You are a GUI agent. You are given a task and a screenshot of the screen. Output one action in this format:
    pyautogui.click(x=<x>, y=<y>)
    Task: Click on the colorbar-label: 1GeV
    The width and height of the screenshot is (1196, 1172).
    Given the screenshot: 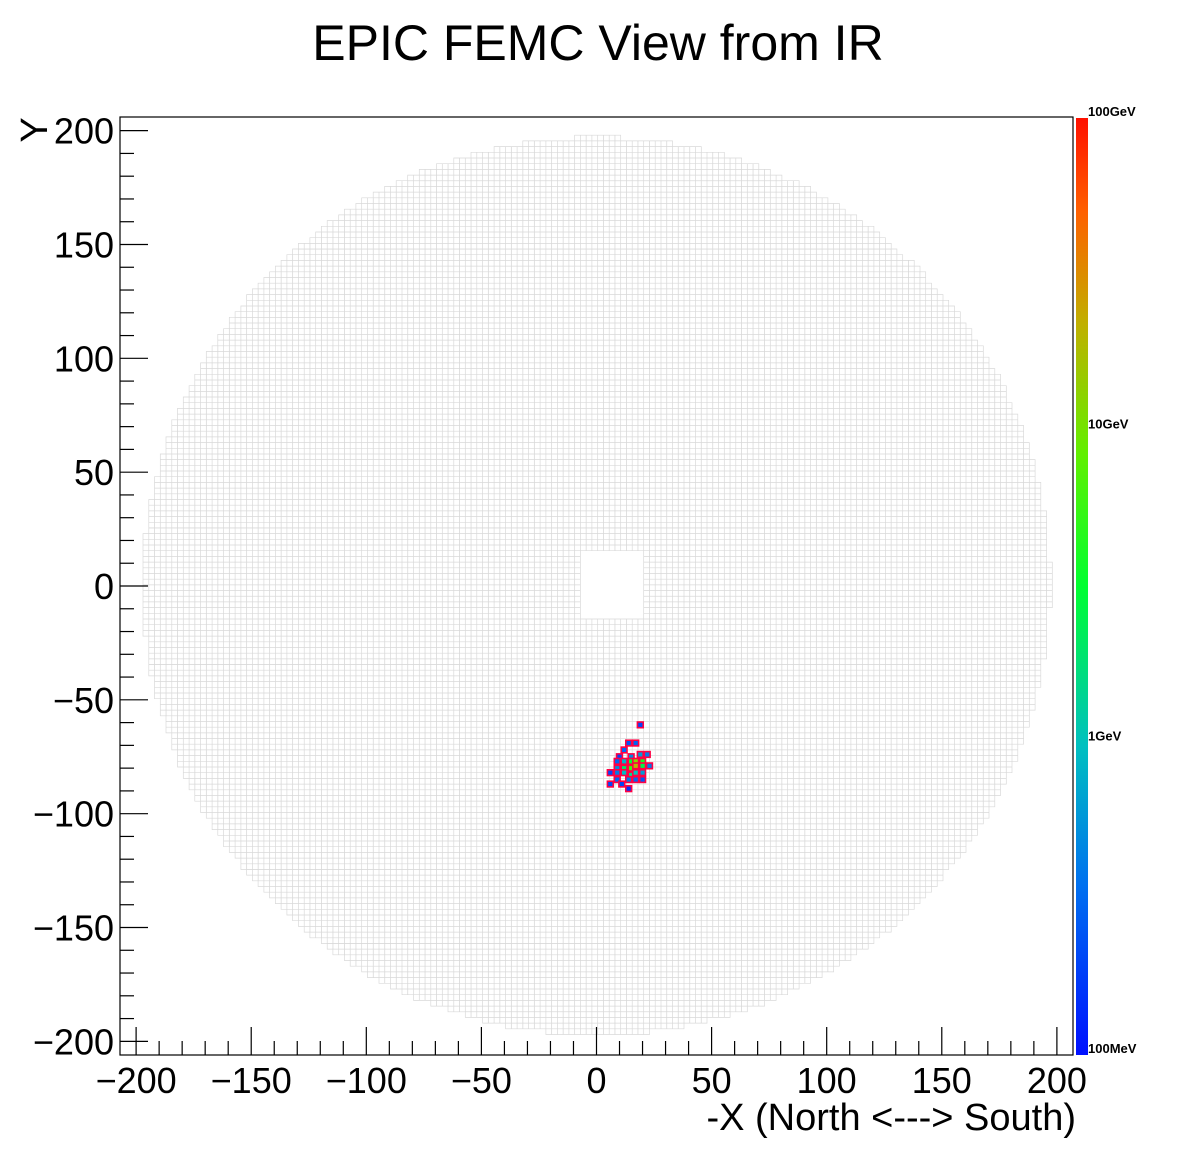 What is the action you would take?
    pyautogui.click(x=1105, y=736)
    